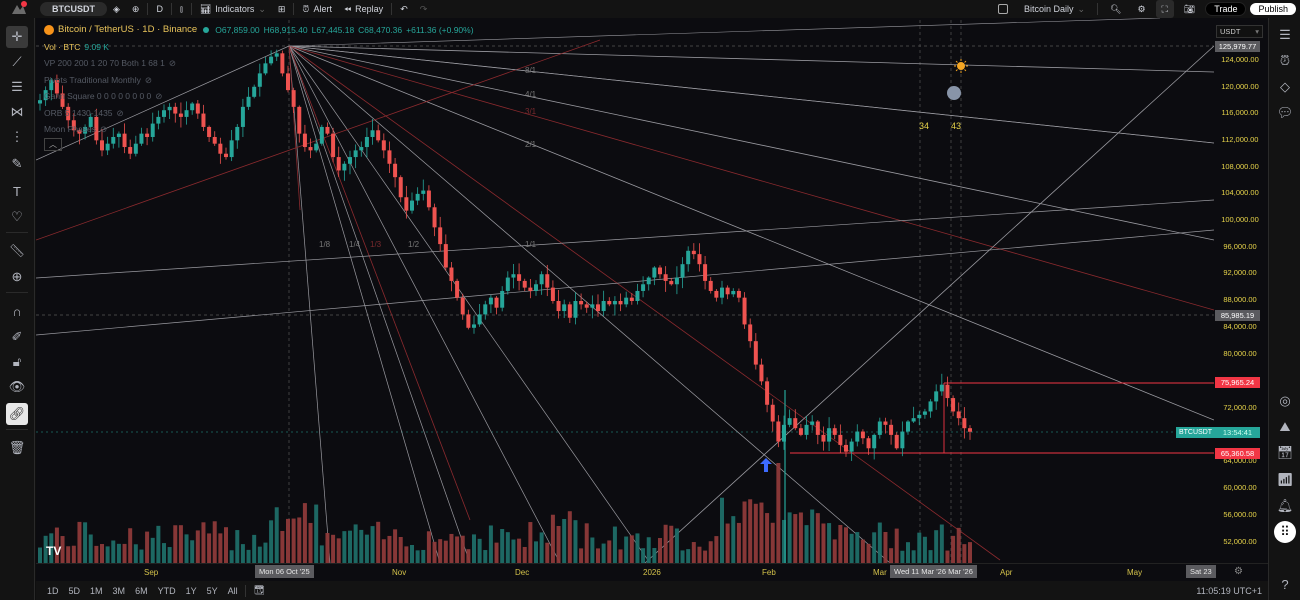 This screenshot has height=600, width=1300. Describe the element at coordinates (135, 8) in the screenshot. I see `add-symbol-icon: ⊕` at that location.